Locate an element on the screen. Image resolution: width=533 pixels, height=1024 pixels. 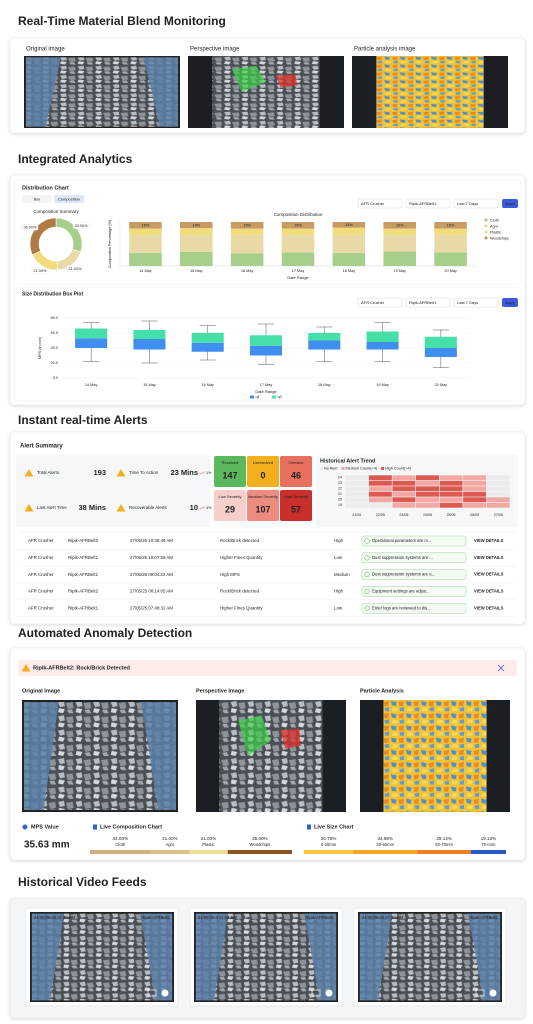
status-value: 147 is located at coordinates (229, 475).